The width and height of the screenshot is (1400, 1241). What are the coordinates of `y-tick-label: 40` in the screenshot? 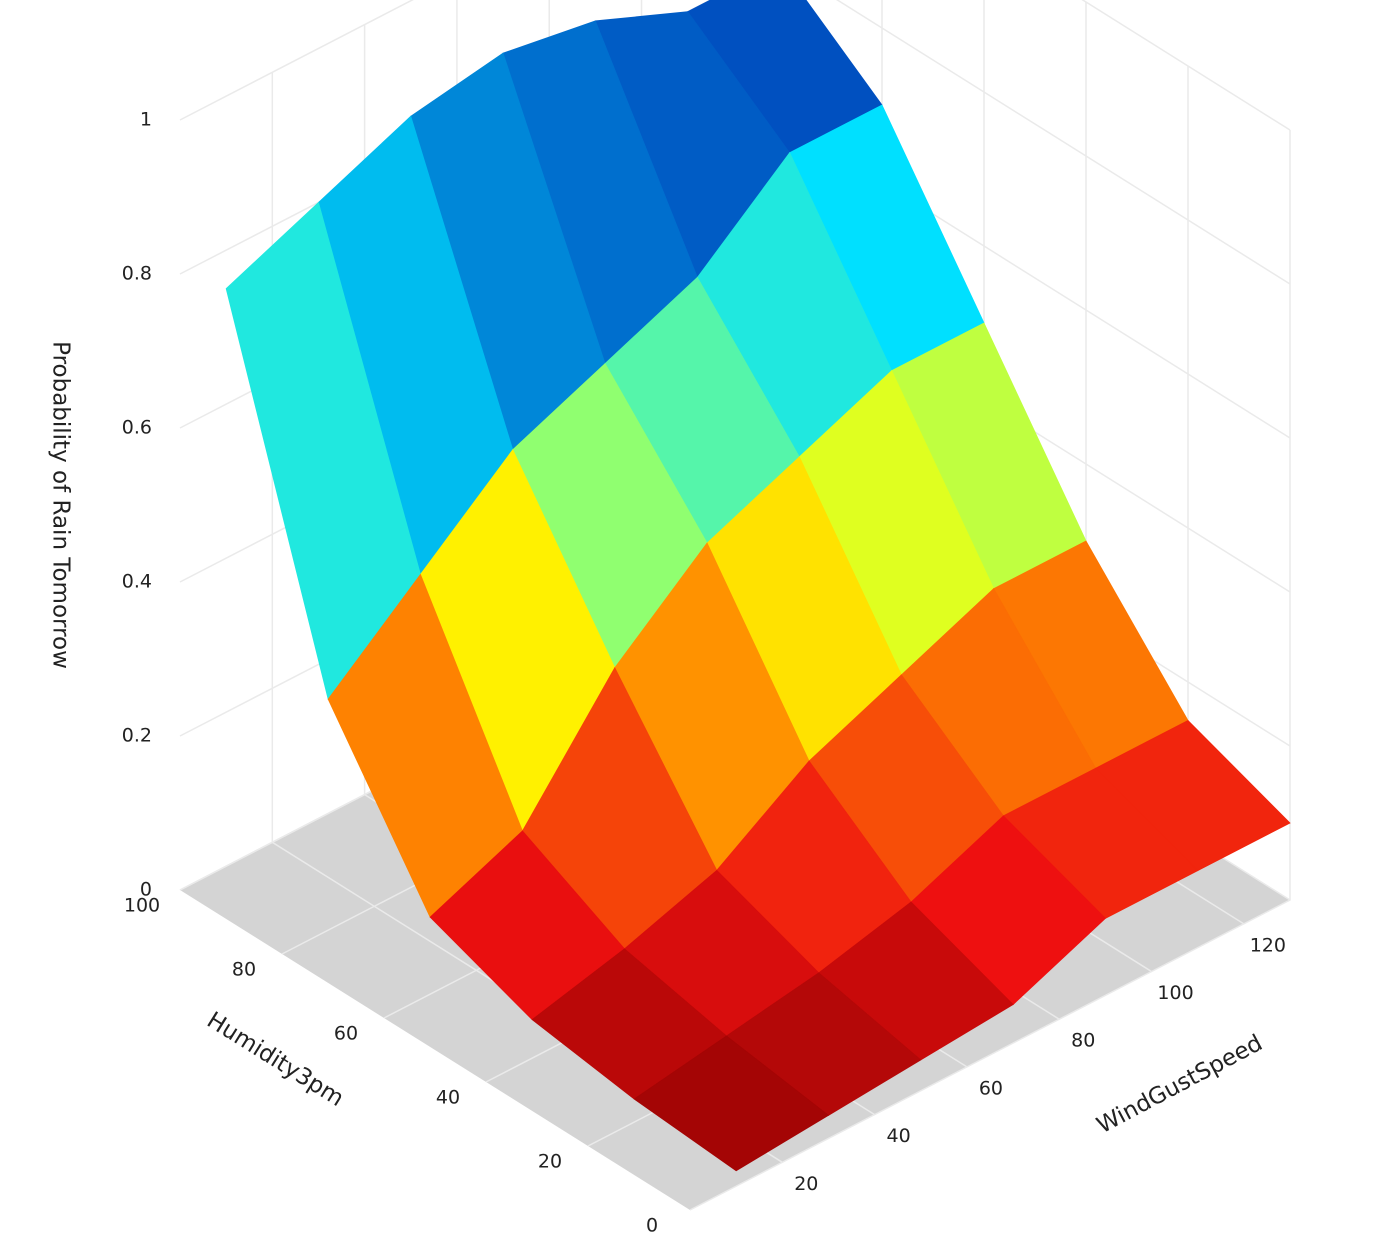 It's located at (448, 1098).